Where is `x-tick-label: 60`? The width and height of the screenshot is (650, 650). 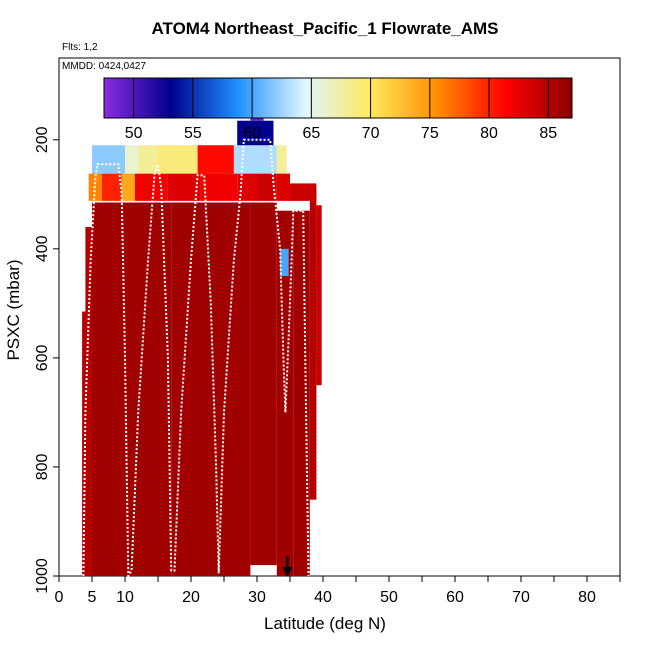
x-tick-label: 60 is located at coordinates (455, 597).